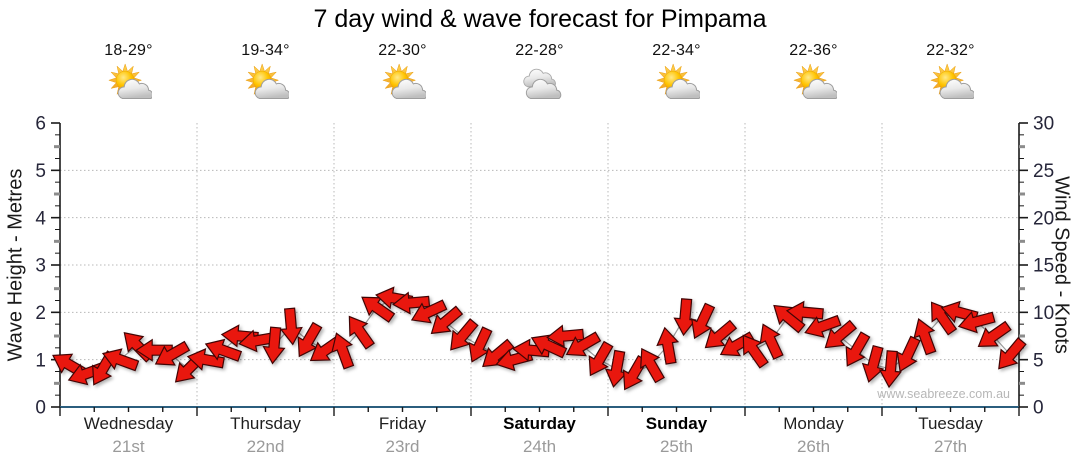 The image size is (1080, 475). I want to click on temp-range-label: 22-34°, so click(676, 50).